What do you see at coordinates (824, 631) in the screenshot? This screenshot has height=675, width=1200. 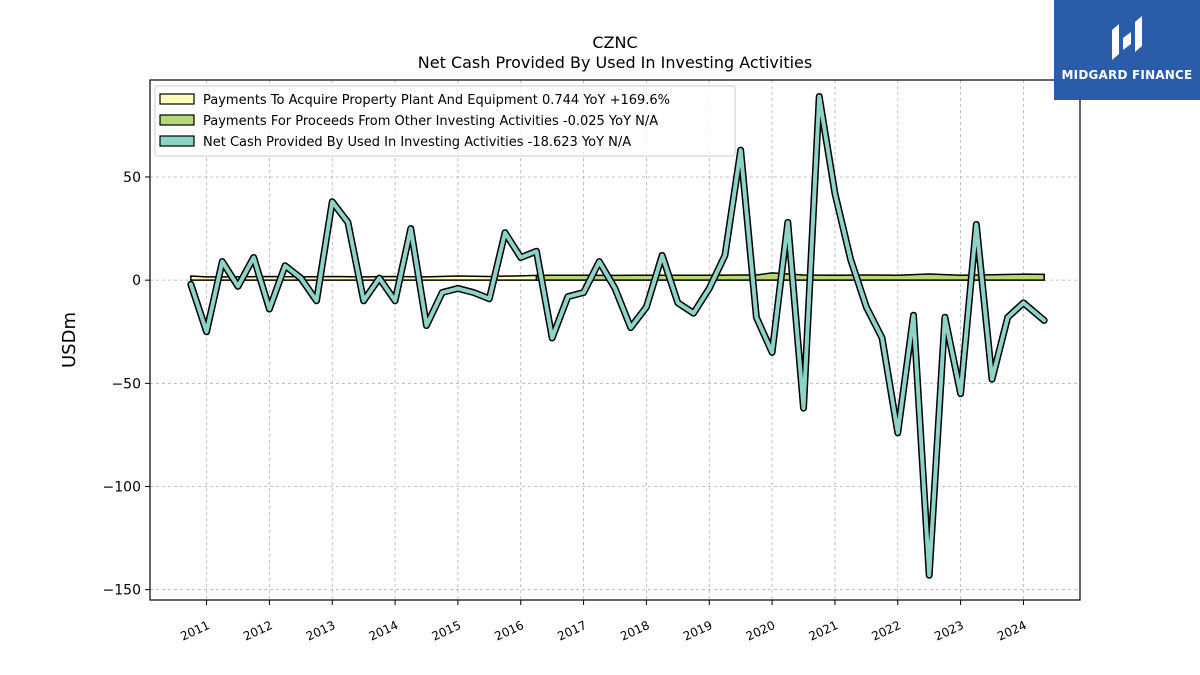 I see `x-tick-label: 2021` at bounding box center [824, 631].